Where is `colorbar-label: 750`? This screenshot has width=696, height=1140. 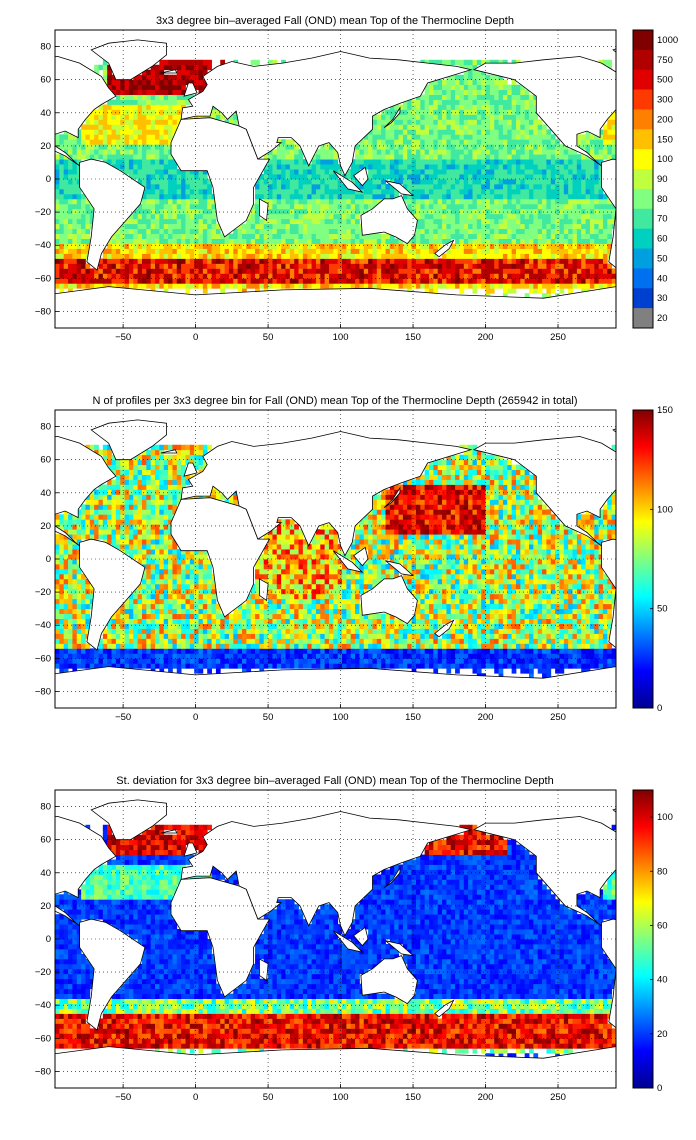 colorbar-label: 750 is located at coordinates (665, 60).